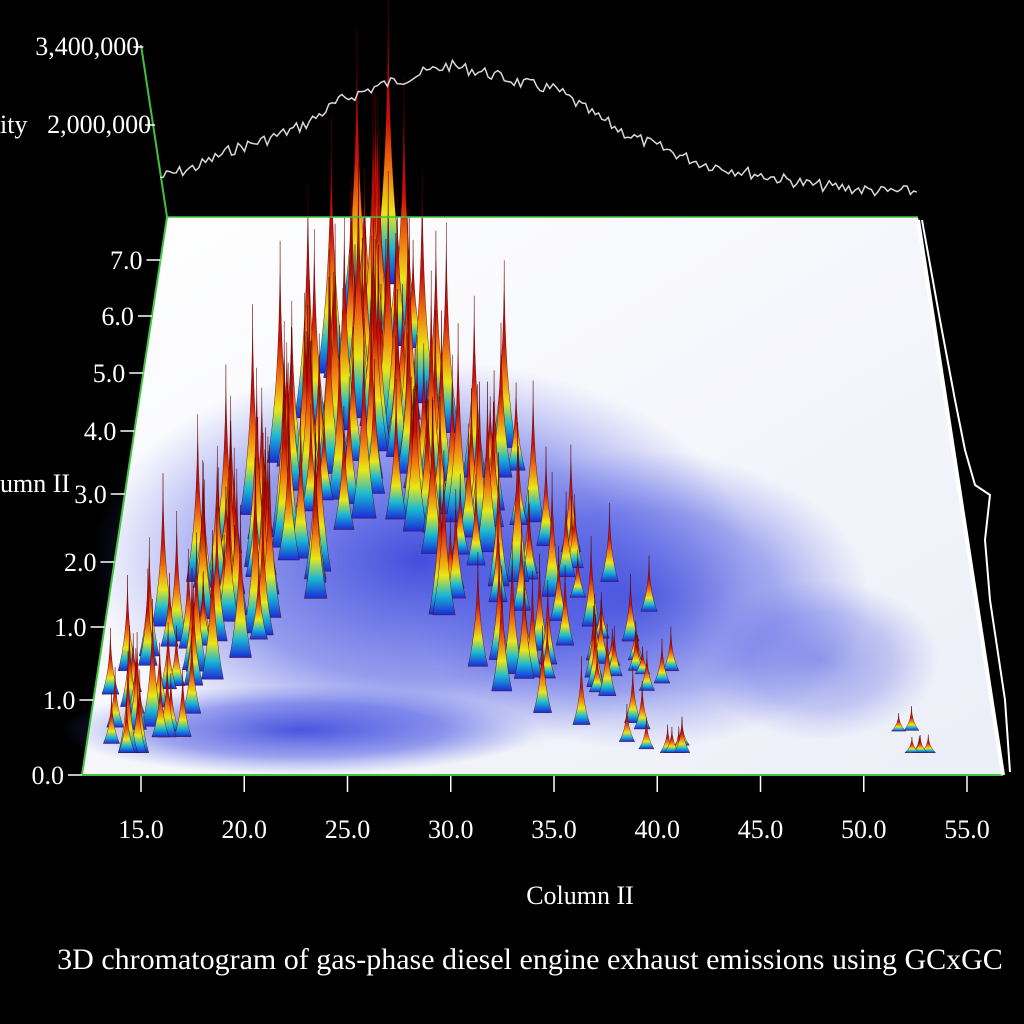 This screenshot has height=1024, width=1024. What do you see at coordinates (99, 124) in the screenshot?
I see `z-tick-label: 2,000,000` at bounding box center [99, 124].